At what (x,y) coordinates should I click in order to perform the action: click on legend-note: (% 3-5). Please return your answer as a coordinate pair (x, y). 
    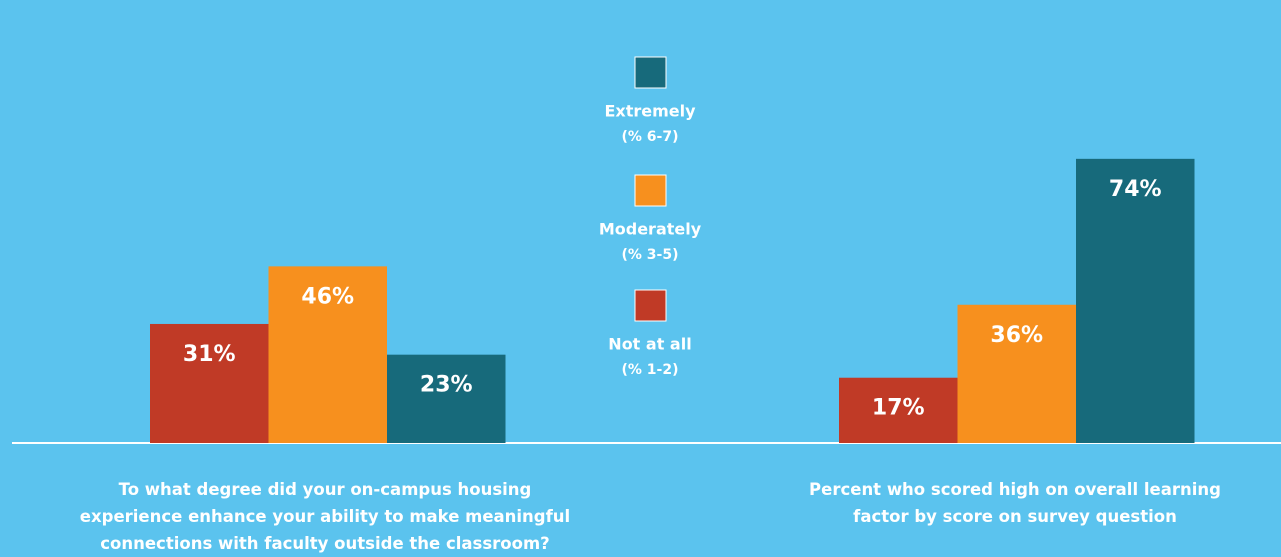
    Looking at the image, I should click on (650, 255).